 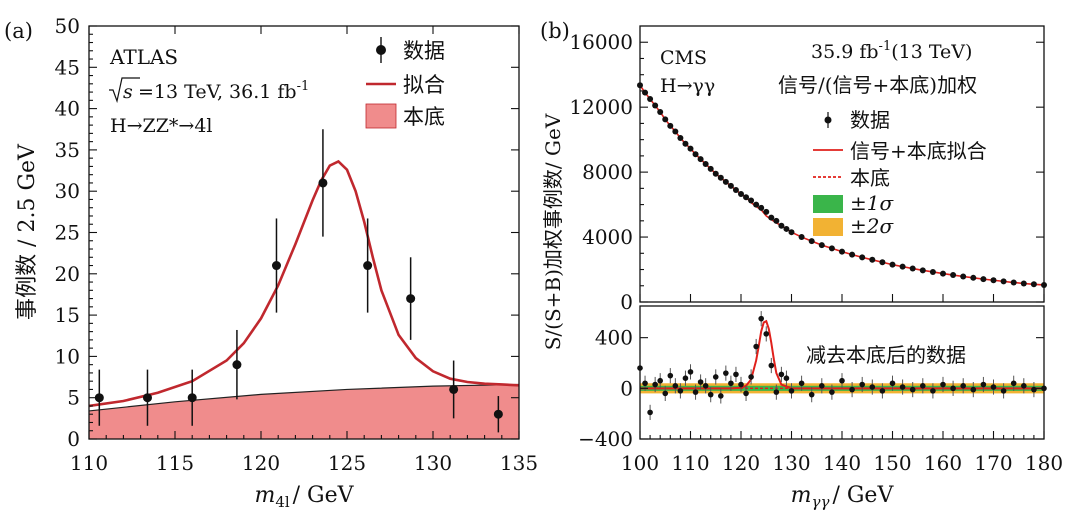 I want to click on x-tick-label: 150, so click(x=892, y=463).